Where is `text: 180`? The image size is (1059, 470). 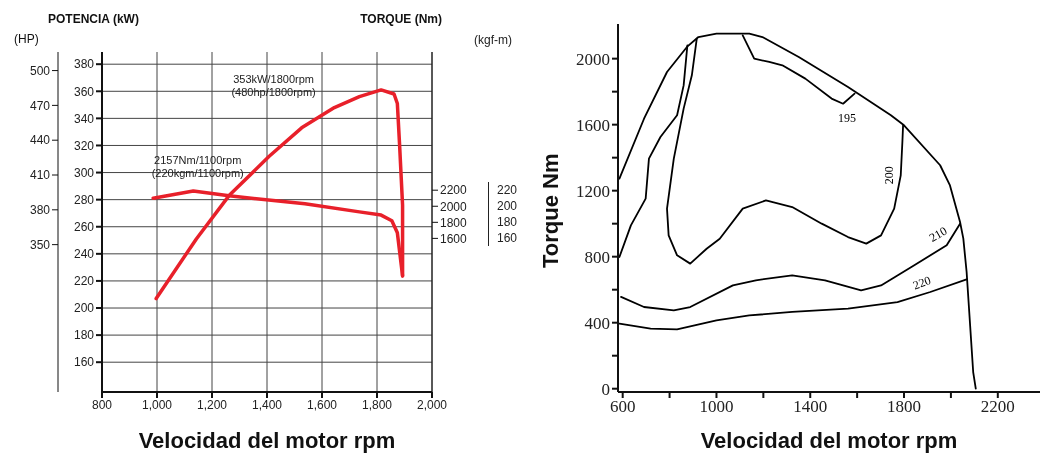 text: 180 is located at coordinates (503, 222).